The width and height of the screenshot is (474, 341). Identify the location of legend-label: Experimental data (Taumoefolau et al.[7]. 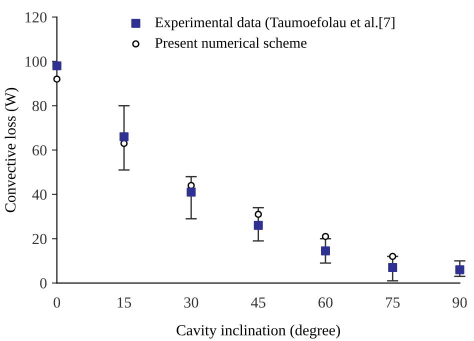
(274, 23).